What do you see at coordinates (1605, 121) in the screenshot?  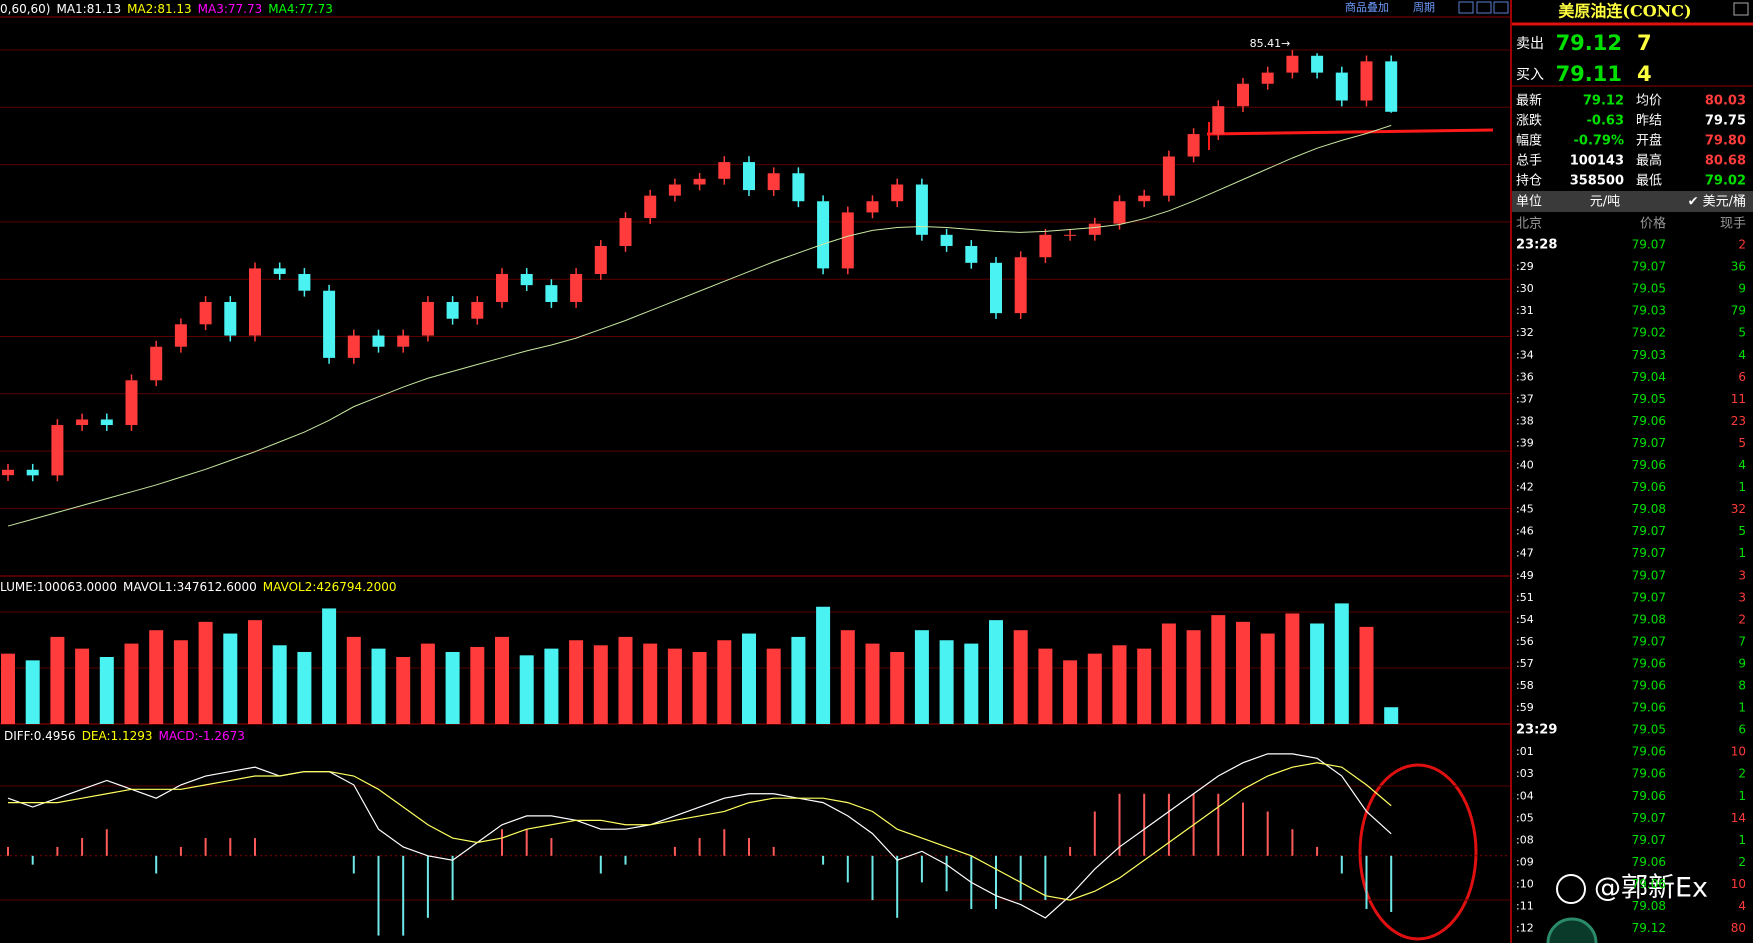 I see `quote-value: -0.63` at bounding box center [1605, 121].